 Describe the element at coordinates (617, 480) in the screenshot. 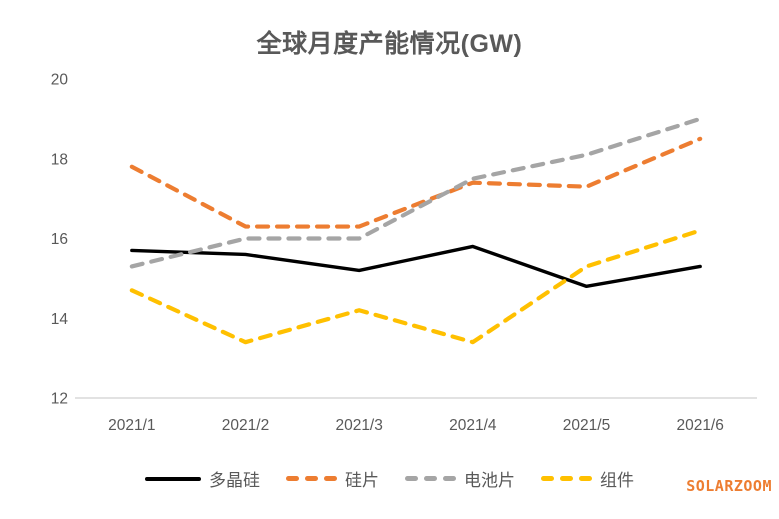

I see `legend-label: 组件` at that location.